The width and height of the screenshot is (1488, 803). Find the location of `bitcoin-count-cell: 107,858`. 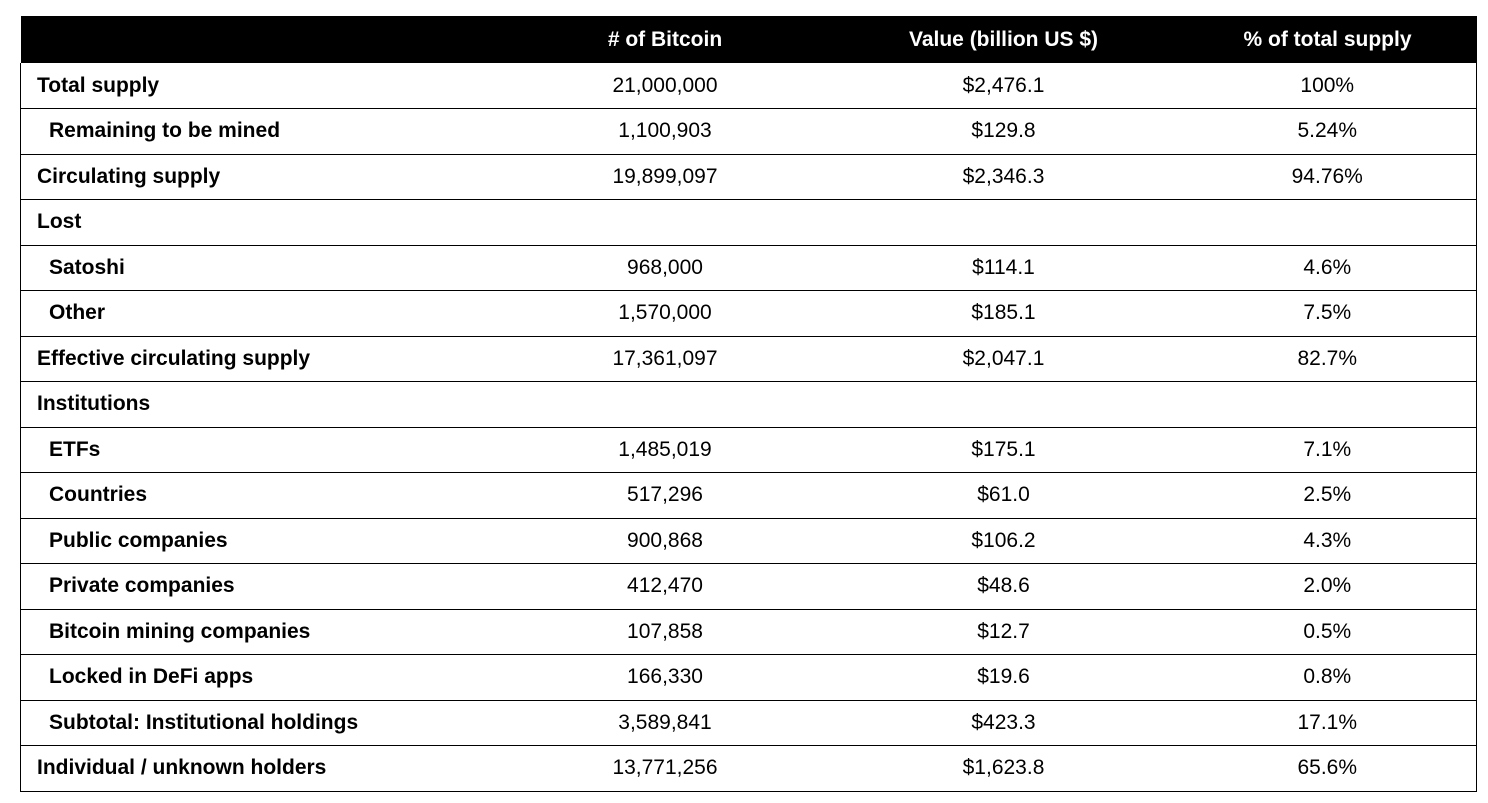

bitcoin-count-cell: 107,858 is located at coordinates (665, 632).